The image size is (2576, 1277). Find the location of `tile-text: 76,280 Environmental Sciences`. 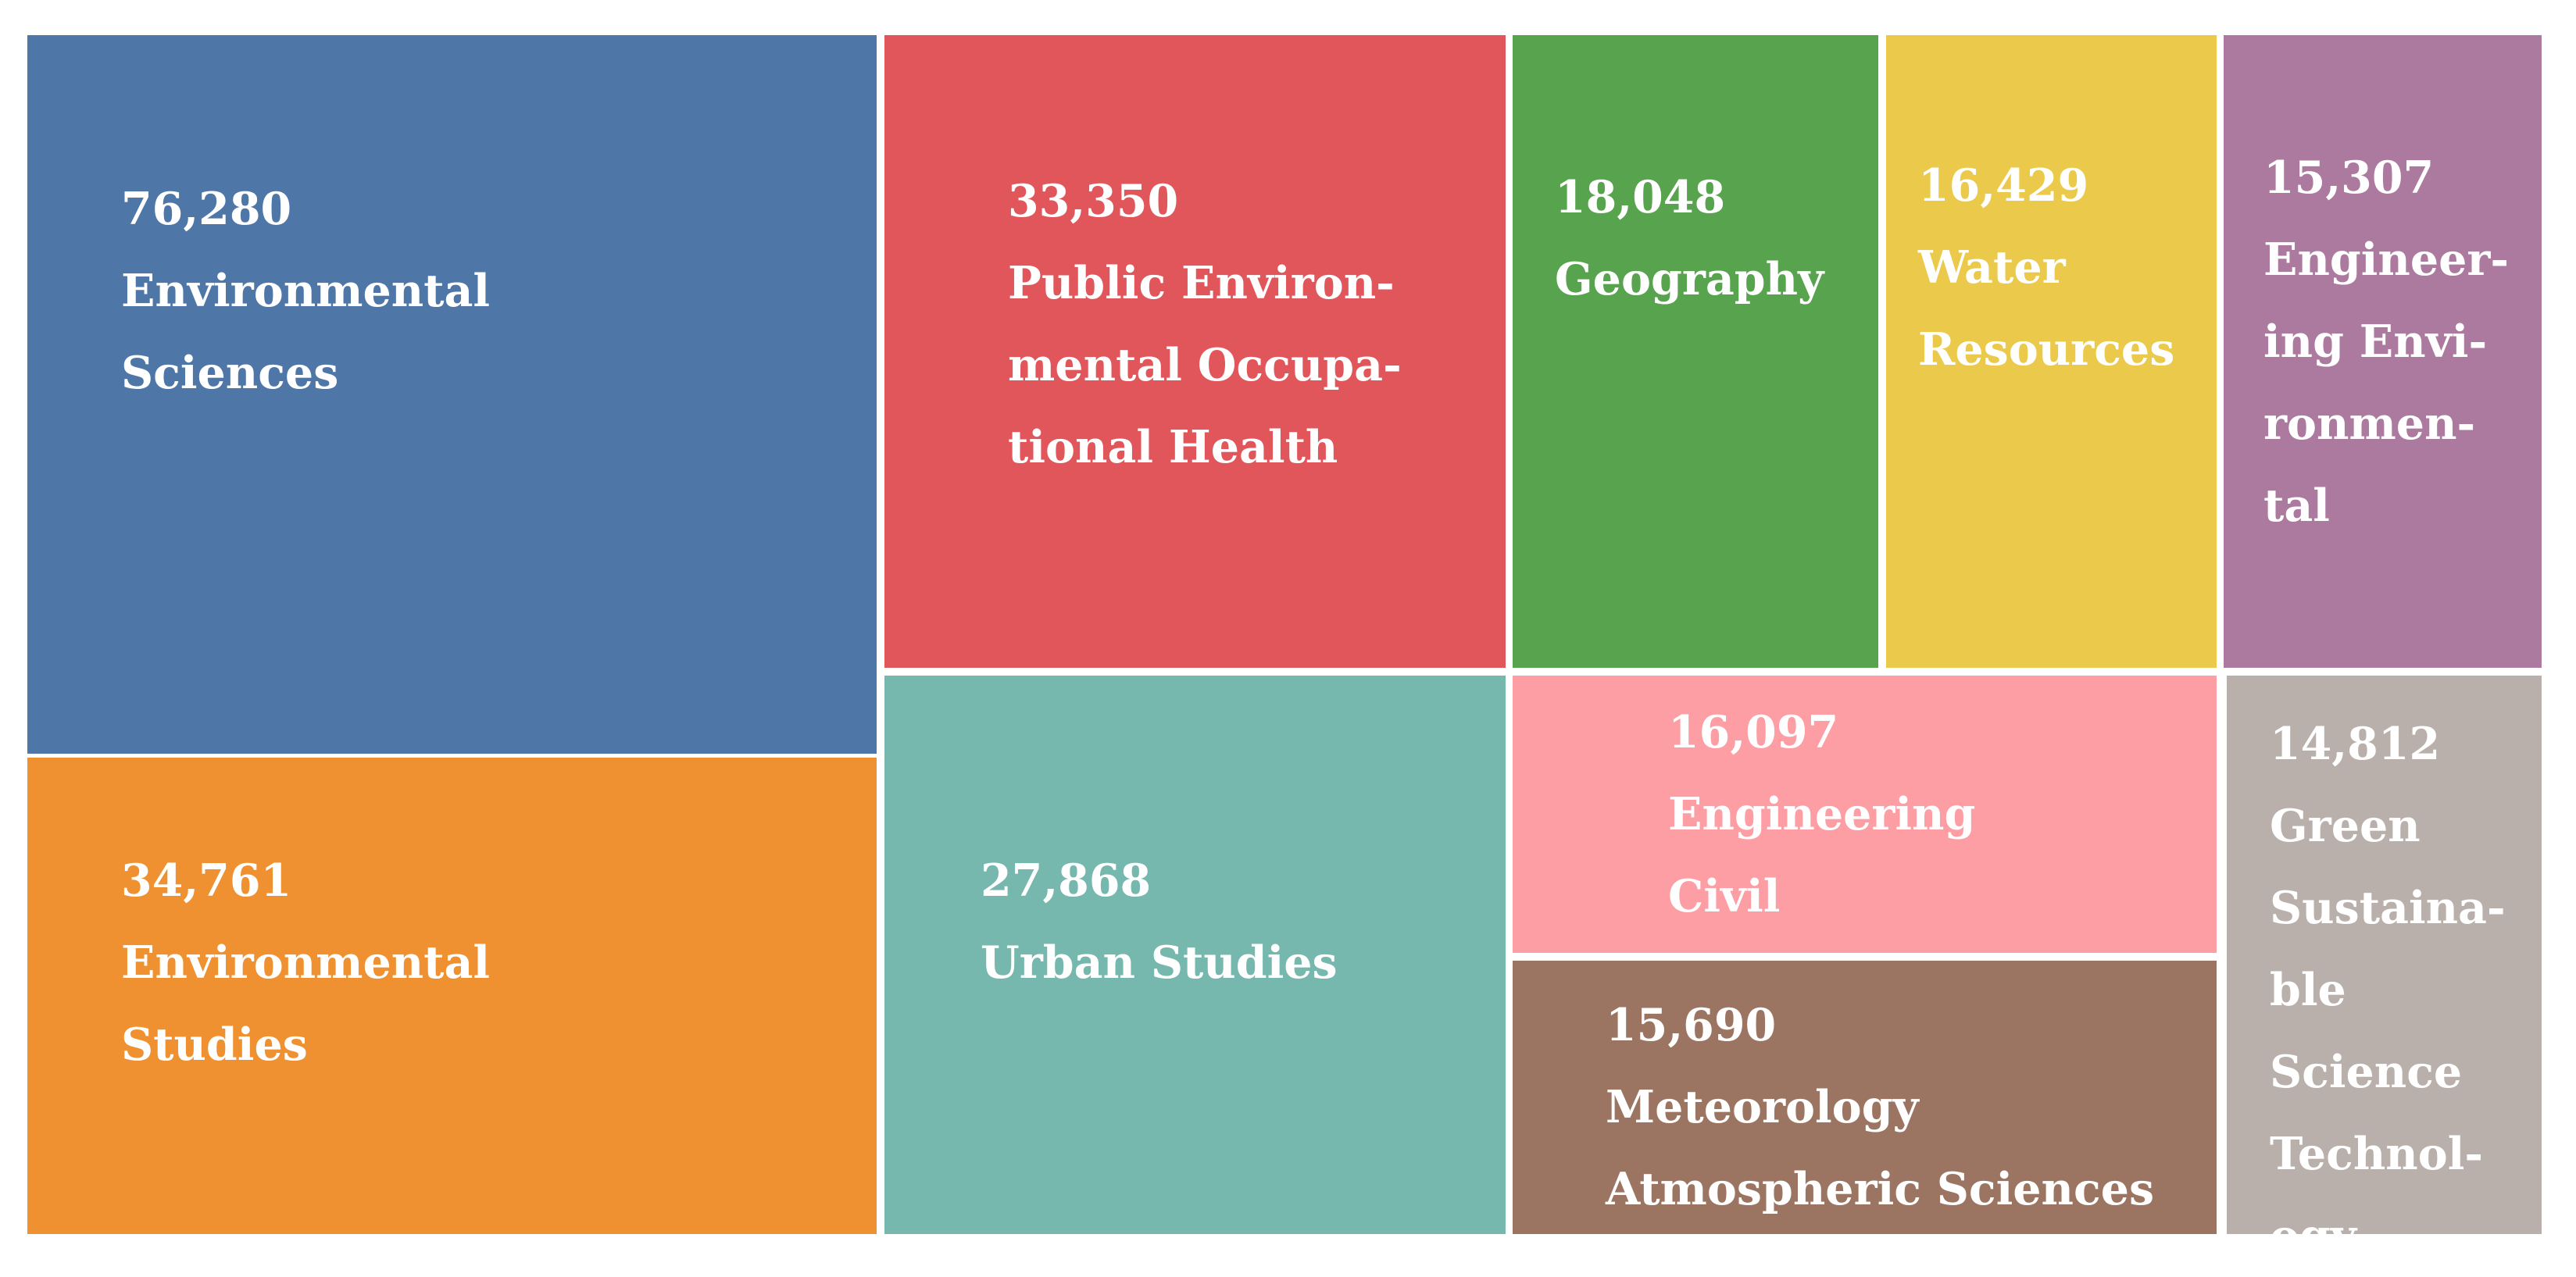

tile-text: 76,280 Environmental Sciences is located at coordinates (305, 291).